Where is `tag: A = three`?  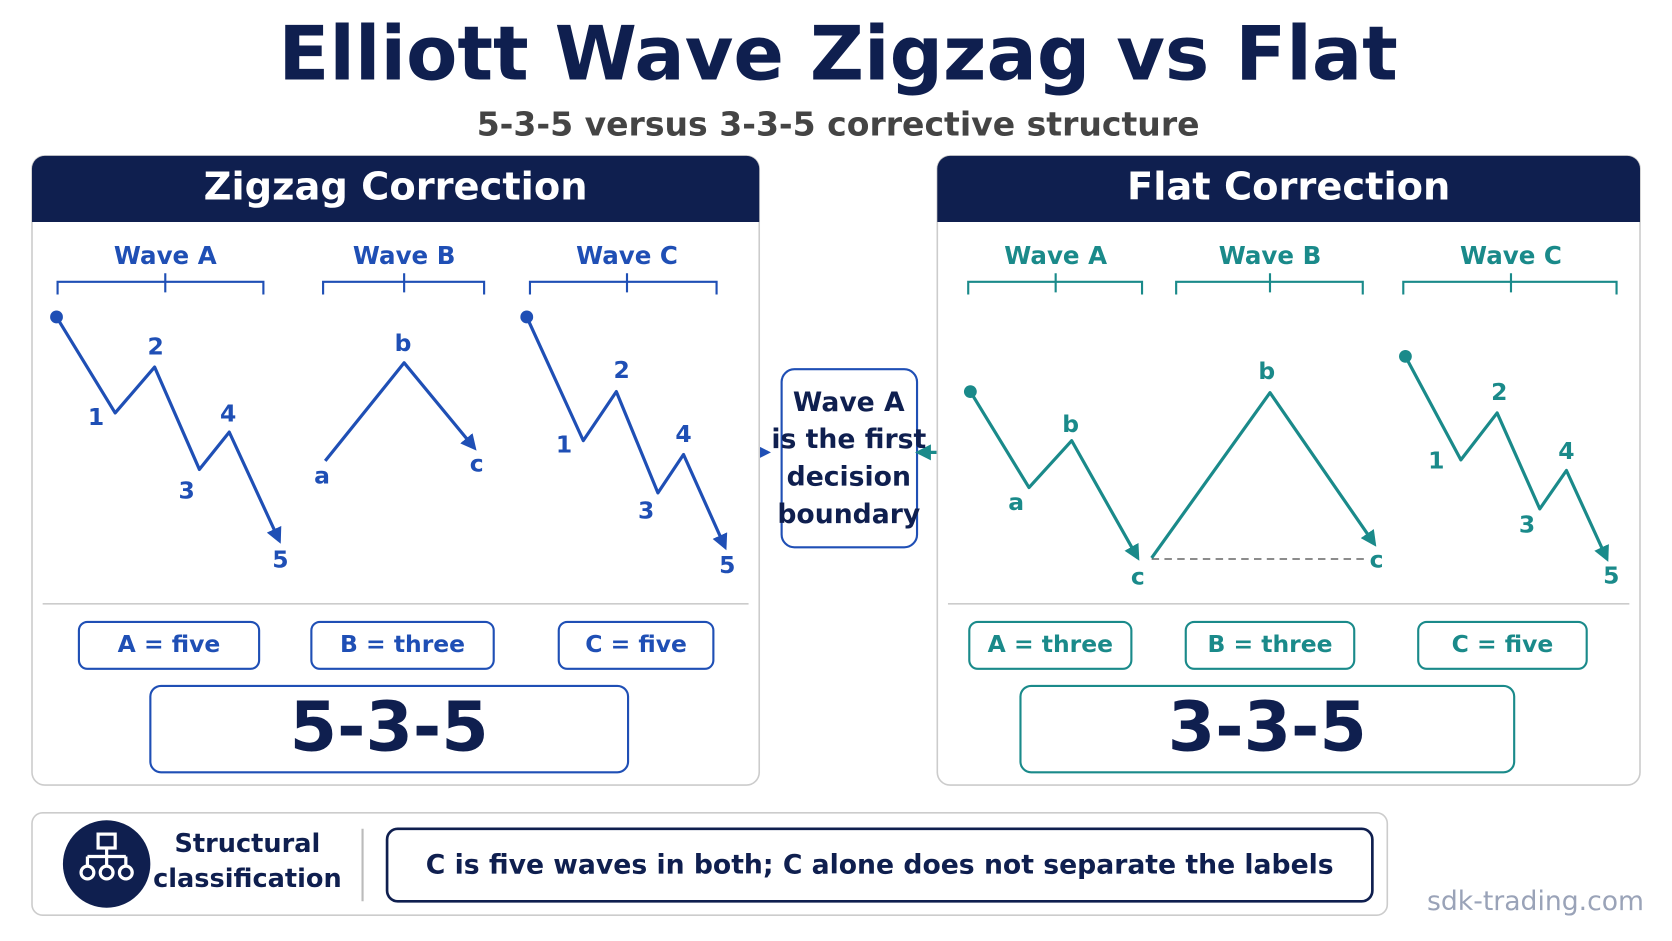
tag: A = three is located at coordinates (1050, 644).